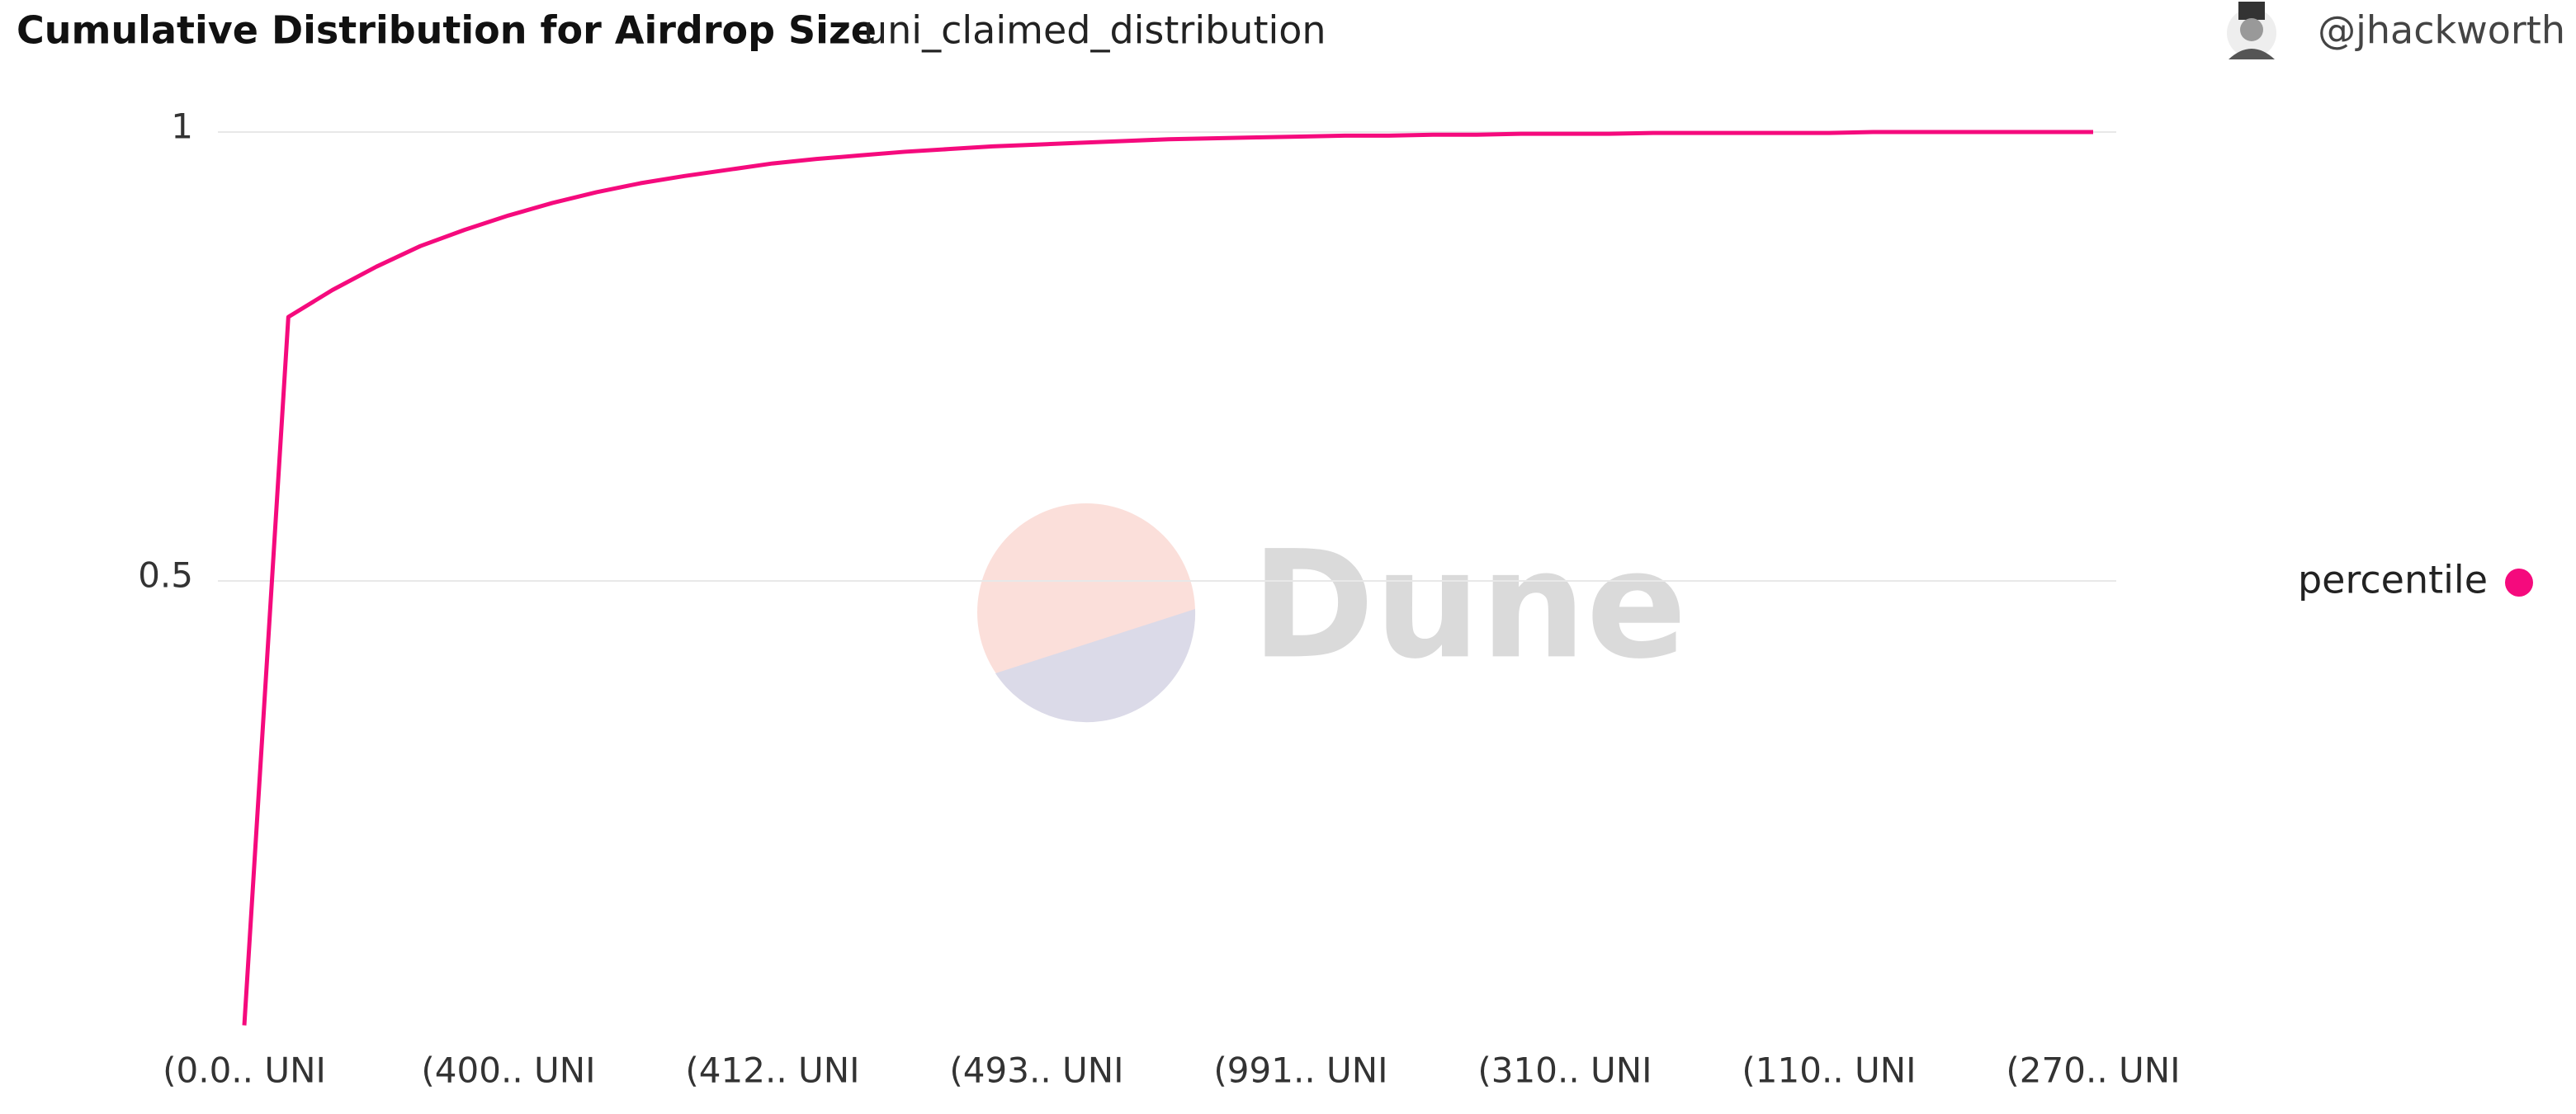 The width and height of the screenshot is (2576, 1114). I want to click on y-tick-label: 1, so click(182, 126).